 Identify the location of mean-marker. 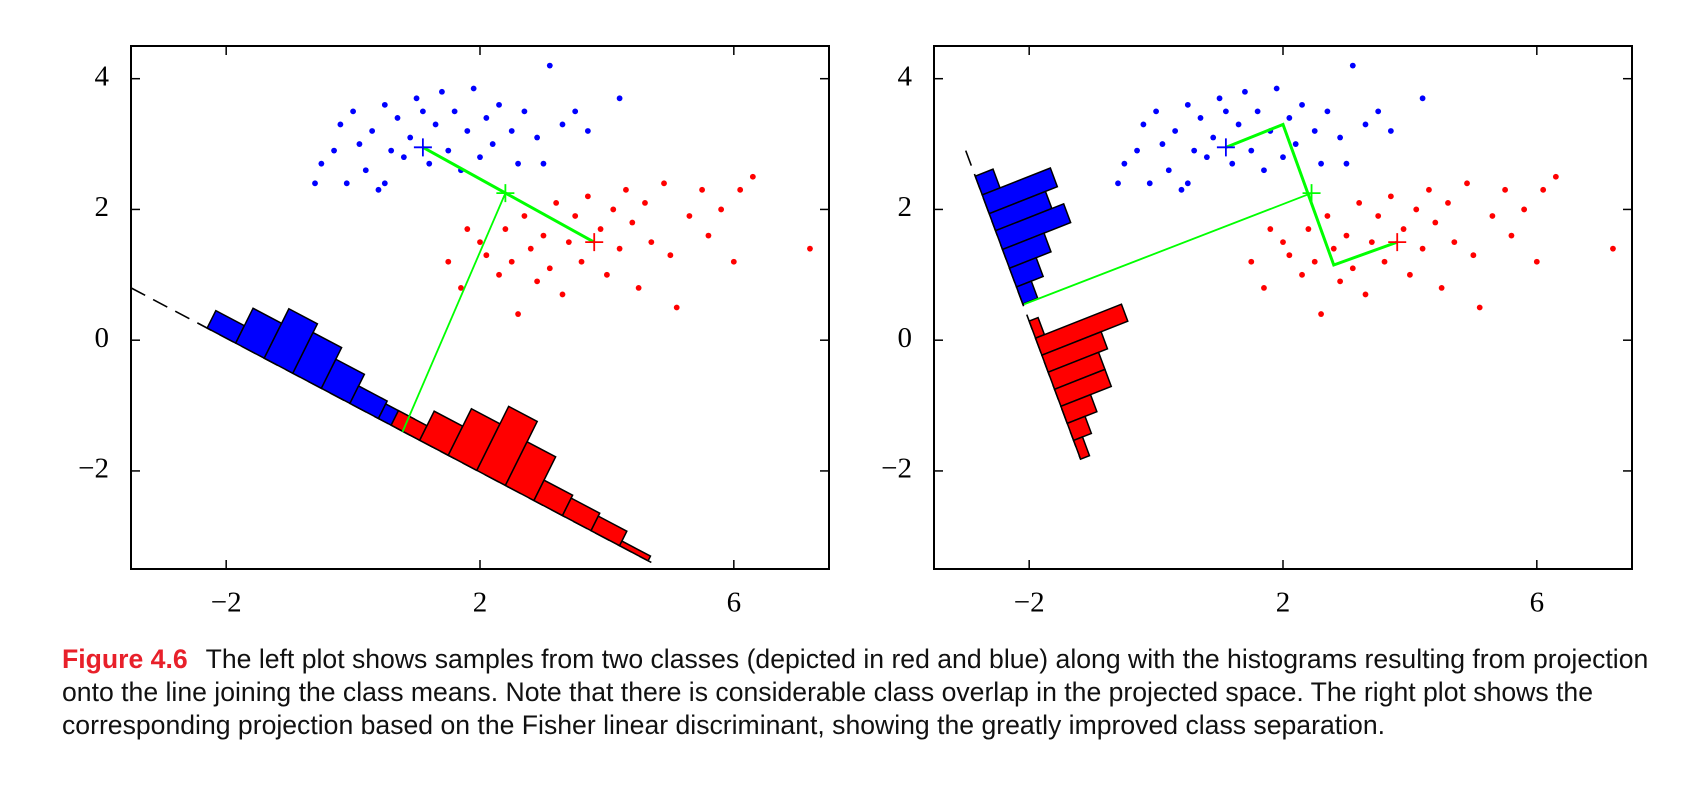
(505, 193).